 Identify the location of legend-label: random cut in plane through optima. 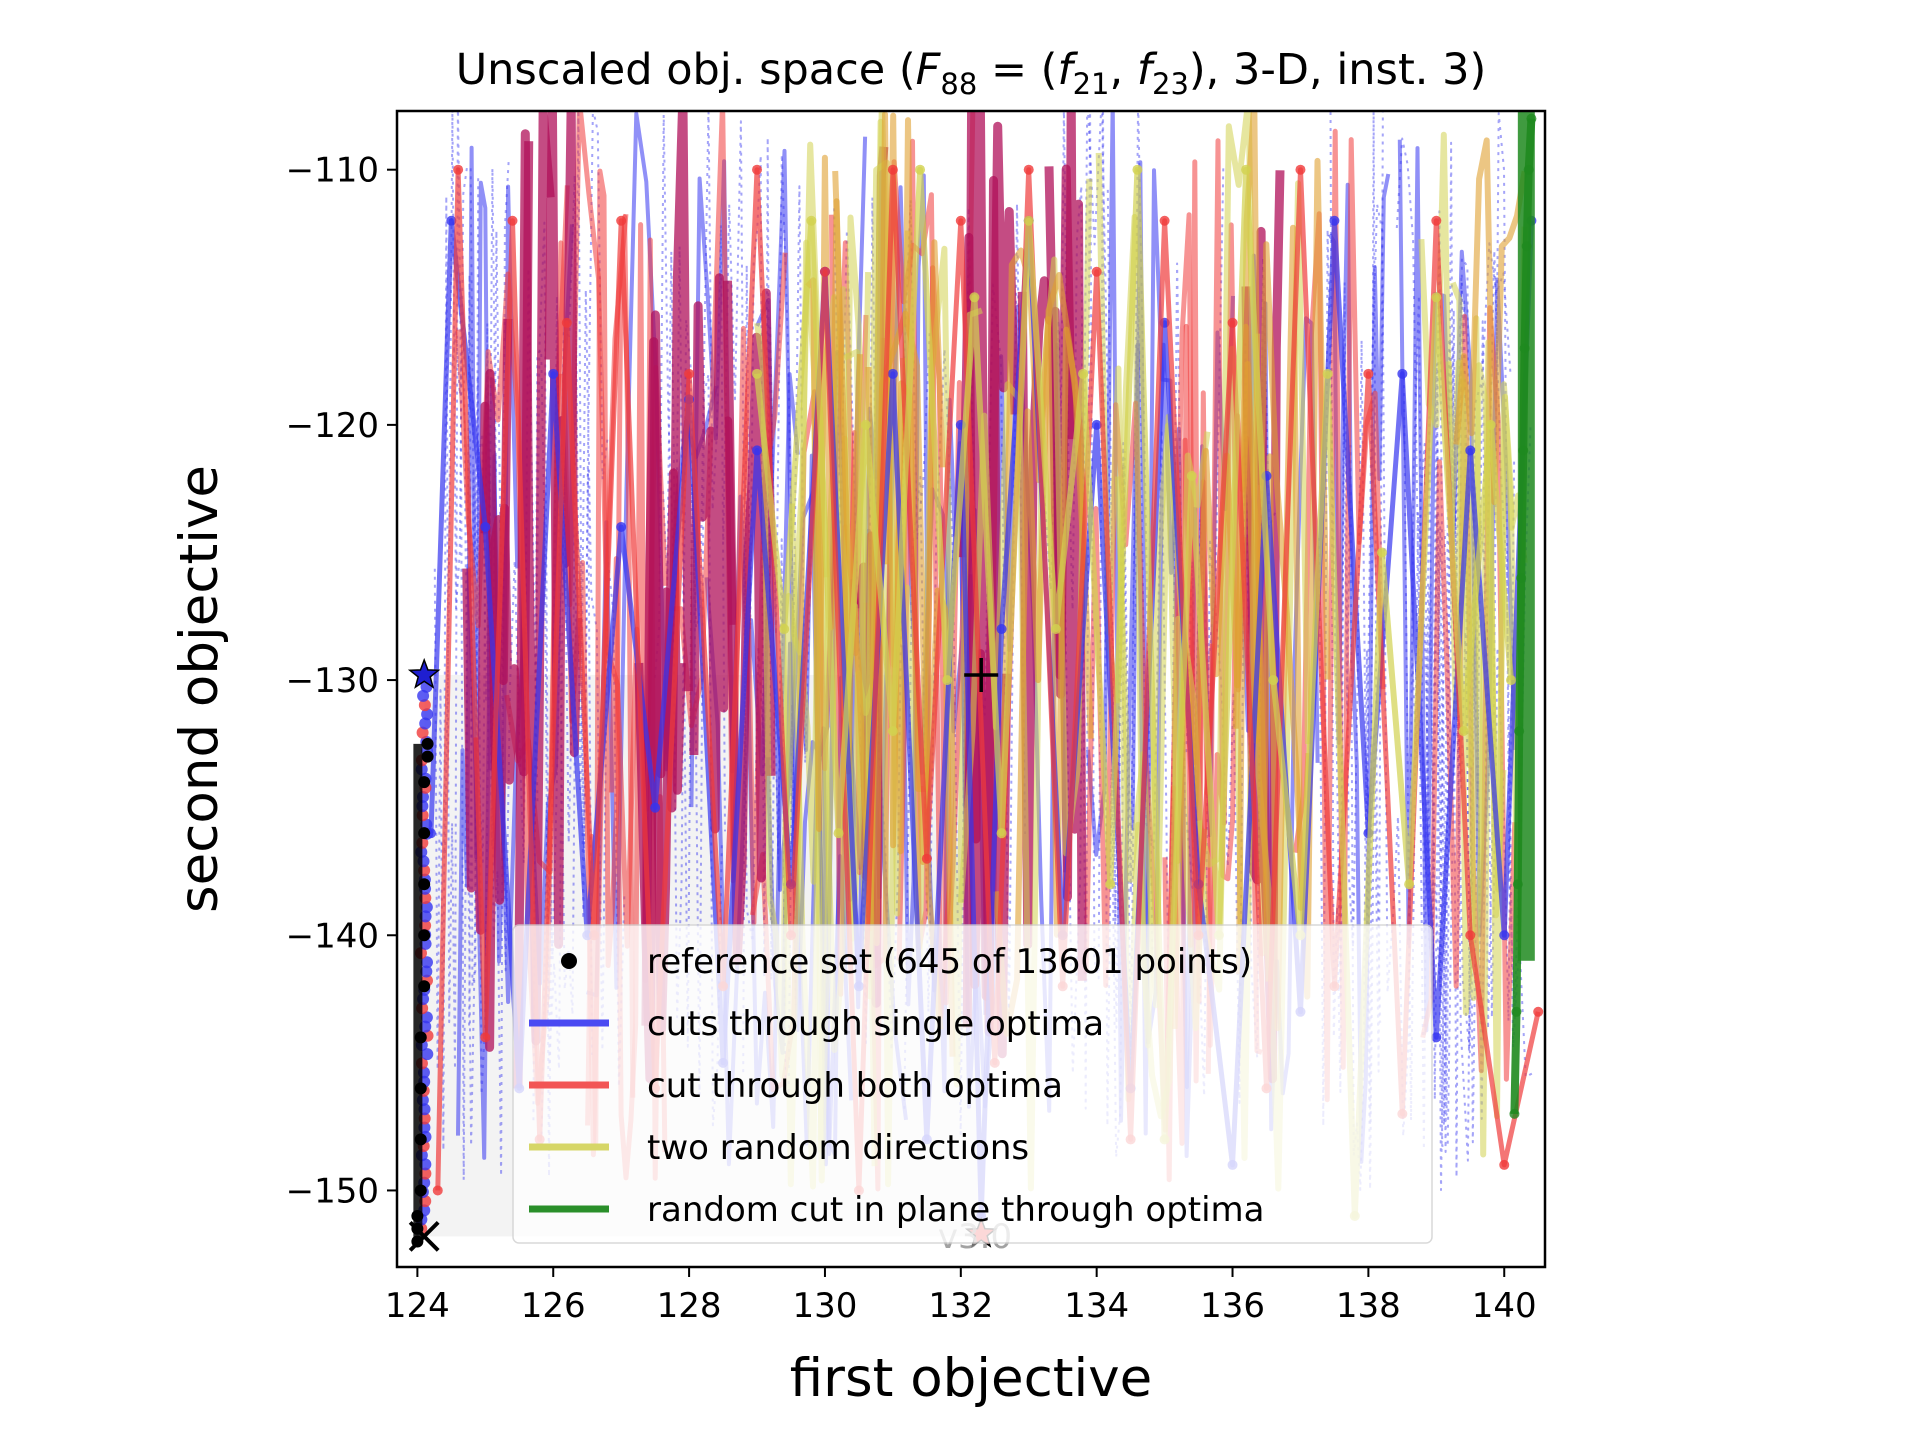
(956, 1210).